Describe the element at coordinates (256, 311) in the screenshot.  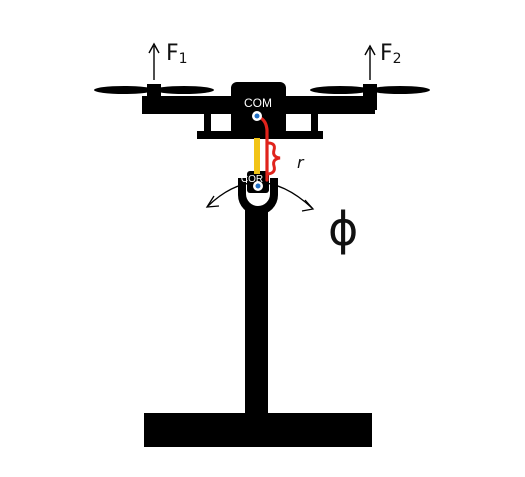
I see `stand-pole` at that location.